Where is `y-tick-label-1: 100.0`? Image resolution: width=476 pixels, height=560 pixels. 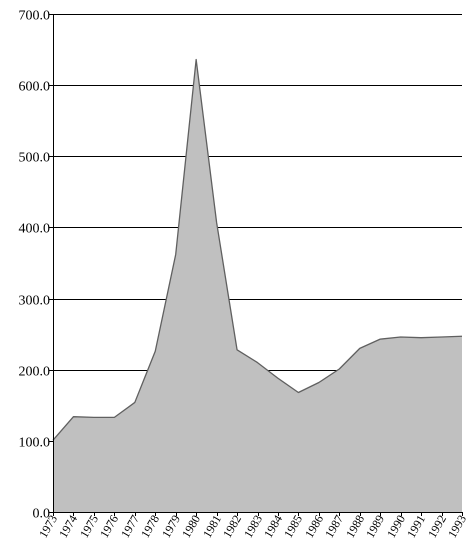
y-tick-label-1: 100.0 is located at coordinates (35, 443).